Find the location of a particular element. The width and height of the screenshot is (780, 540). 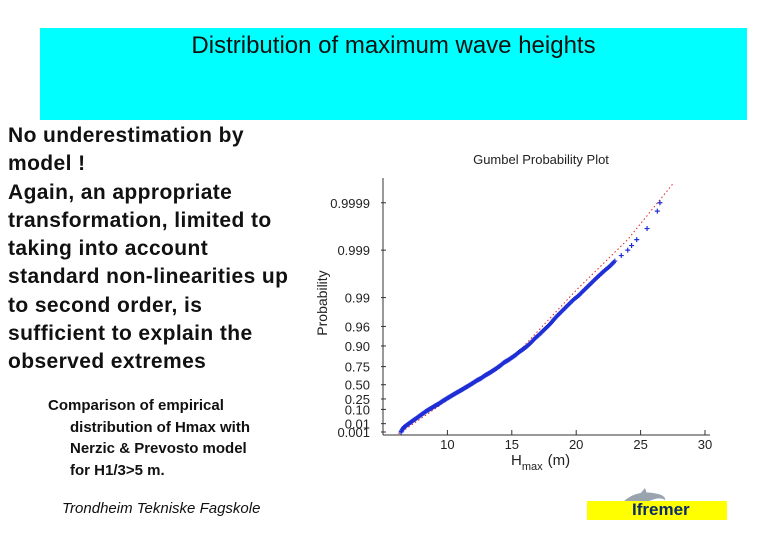

x-axis-label-unit: (m) is located at coordinates (559, 460).